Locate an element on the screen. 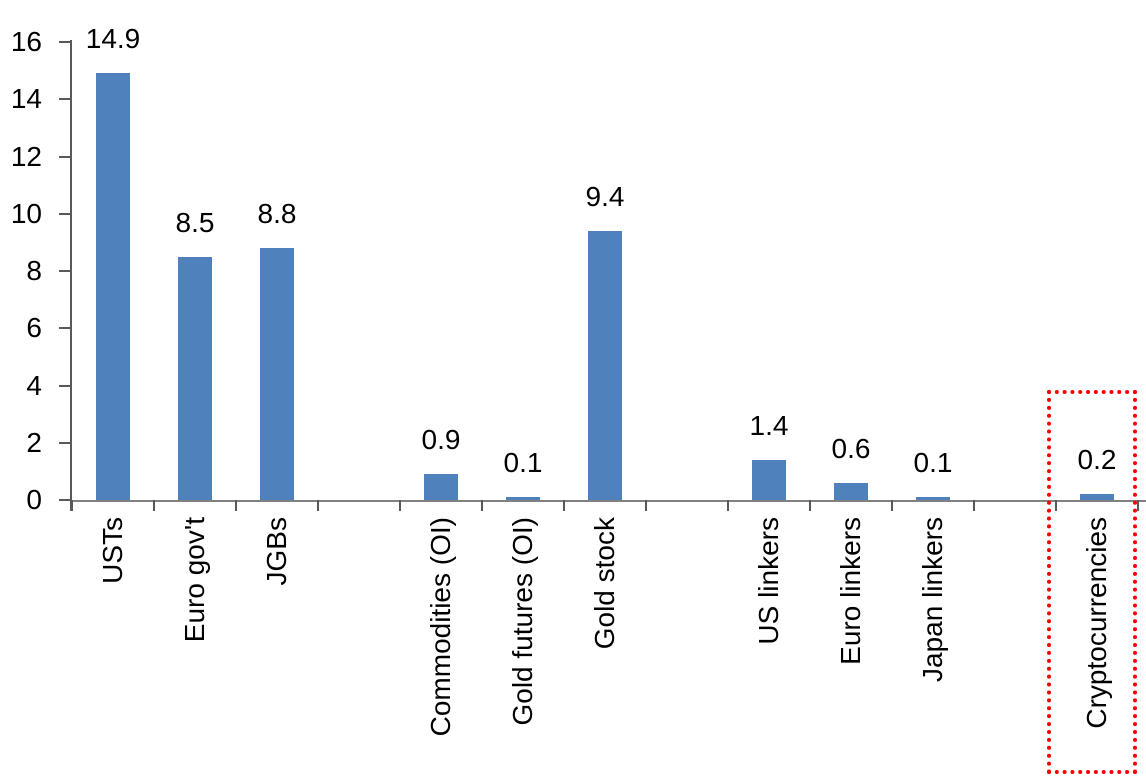 This screenshot has width=1146, height=780. value-label-us-linkers: 1.4 is located at coordinates (769, 425).